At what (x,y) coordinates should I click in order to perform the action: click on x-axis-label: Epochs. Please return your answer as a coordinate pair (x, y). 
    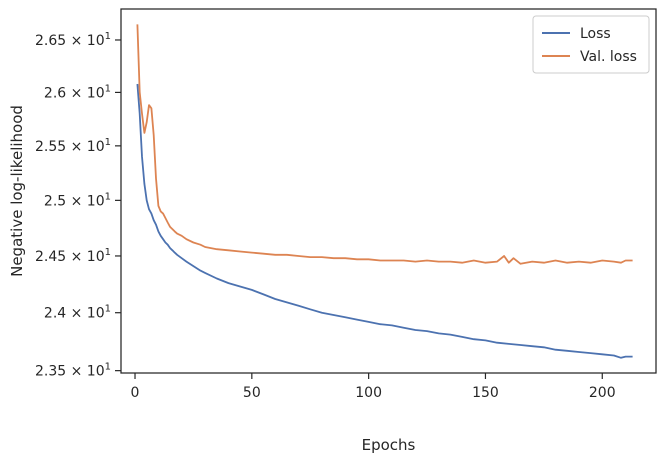
    Looking at the image, I should click on (389, 445).